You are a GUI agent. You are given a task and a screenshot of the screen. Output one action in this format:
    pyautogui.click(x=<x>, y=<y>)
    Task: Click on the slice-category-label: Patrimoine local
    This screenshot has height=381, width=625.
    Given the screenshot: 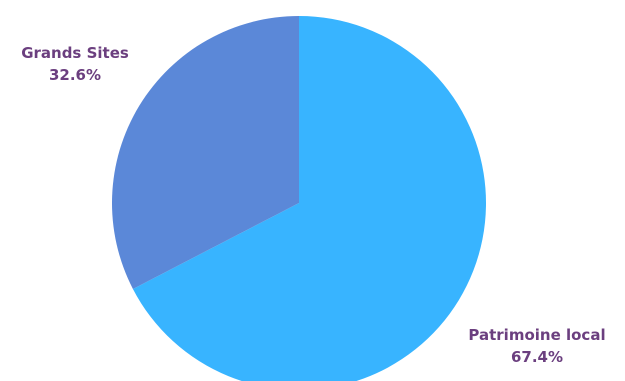 What is the action you would take?
    pyautogui.click(x=536, y=335)
    